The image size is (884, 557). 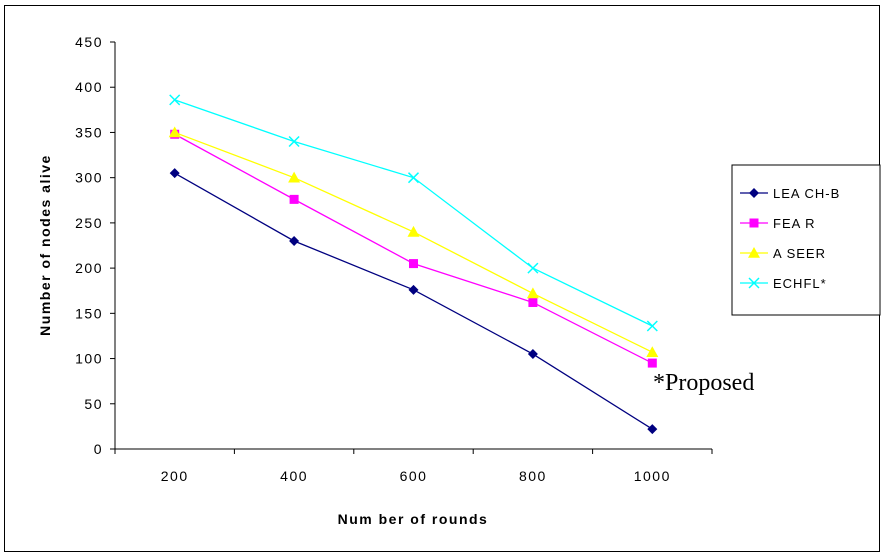 What do you see at coordinates (413, 466) in the screenshot?
I see `x-ticks: 200 400 600 800 1000` at bounding box center [413, 466].